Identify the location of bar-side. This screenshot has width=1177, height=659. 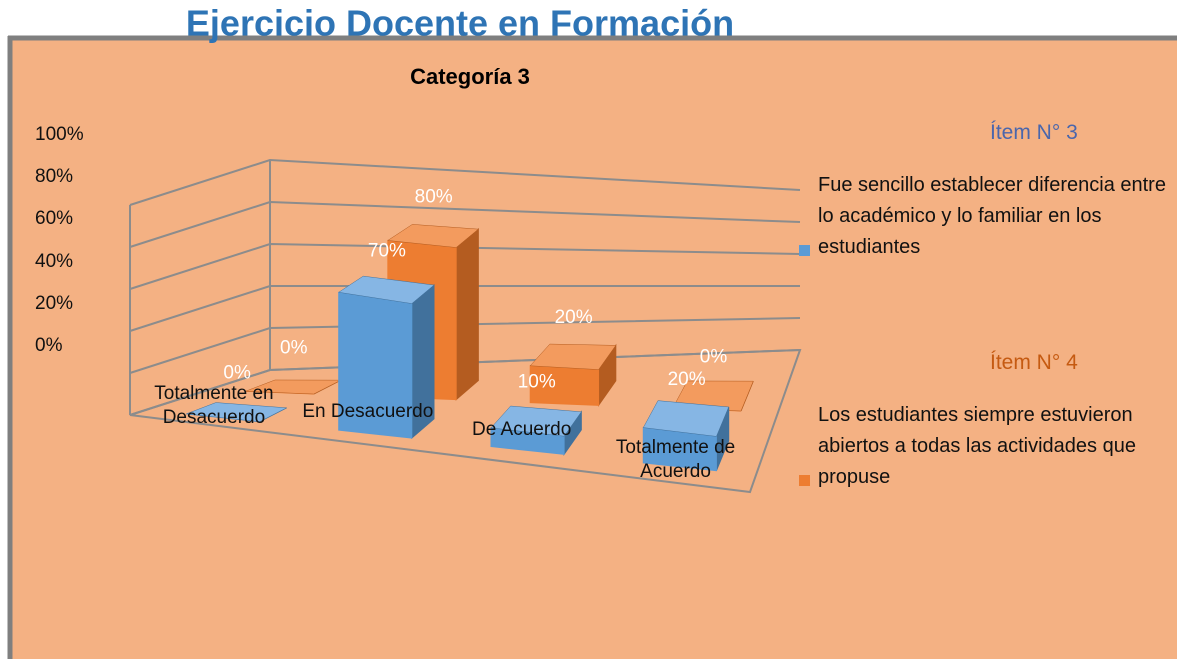
(467, 314).